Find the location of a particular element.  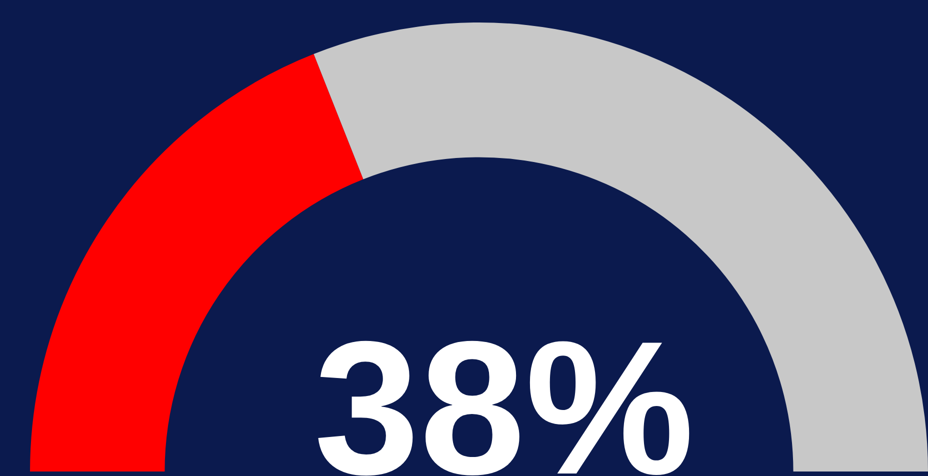

text: 38% is located at coordinates (504, 389).